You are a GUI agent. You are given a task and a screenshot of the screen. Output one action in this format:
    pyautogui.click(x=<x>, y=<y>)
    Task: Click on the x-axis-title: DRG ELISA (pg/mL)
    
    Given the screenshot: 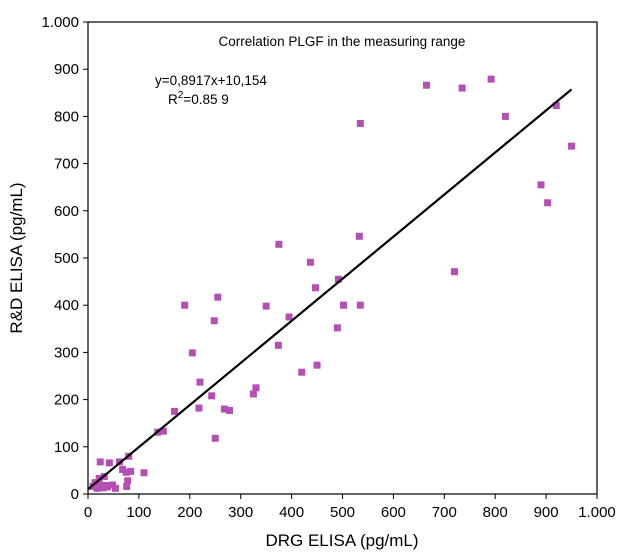 What is the action you would take?
    pyautogui.click(x=341, y=540)
    